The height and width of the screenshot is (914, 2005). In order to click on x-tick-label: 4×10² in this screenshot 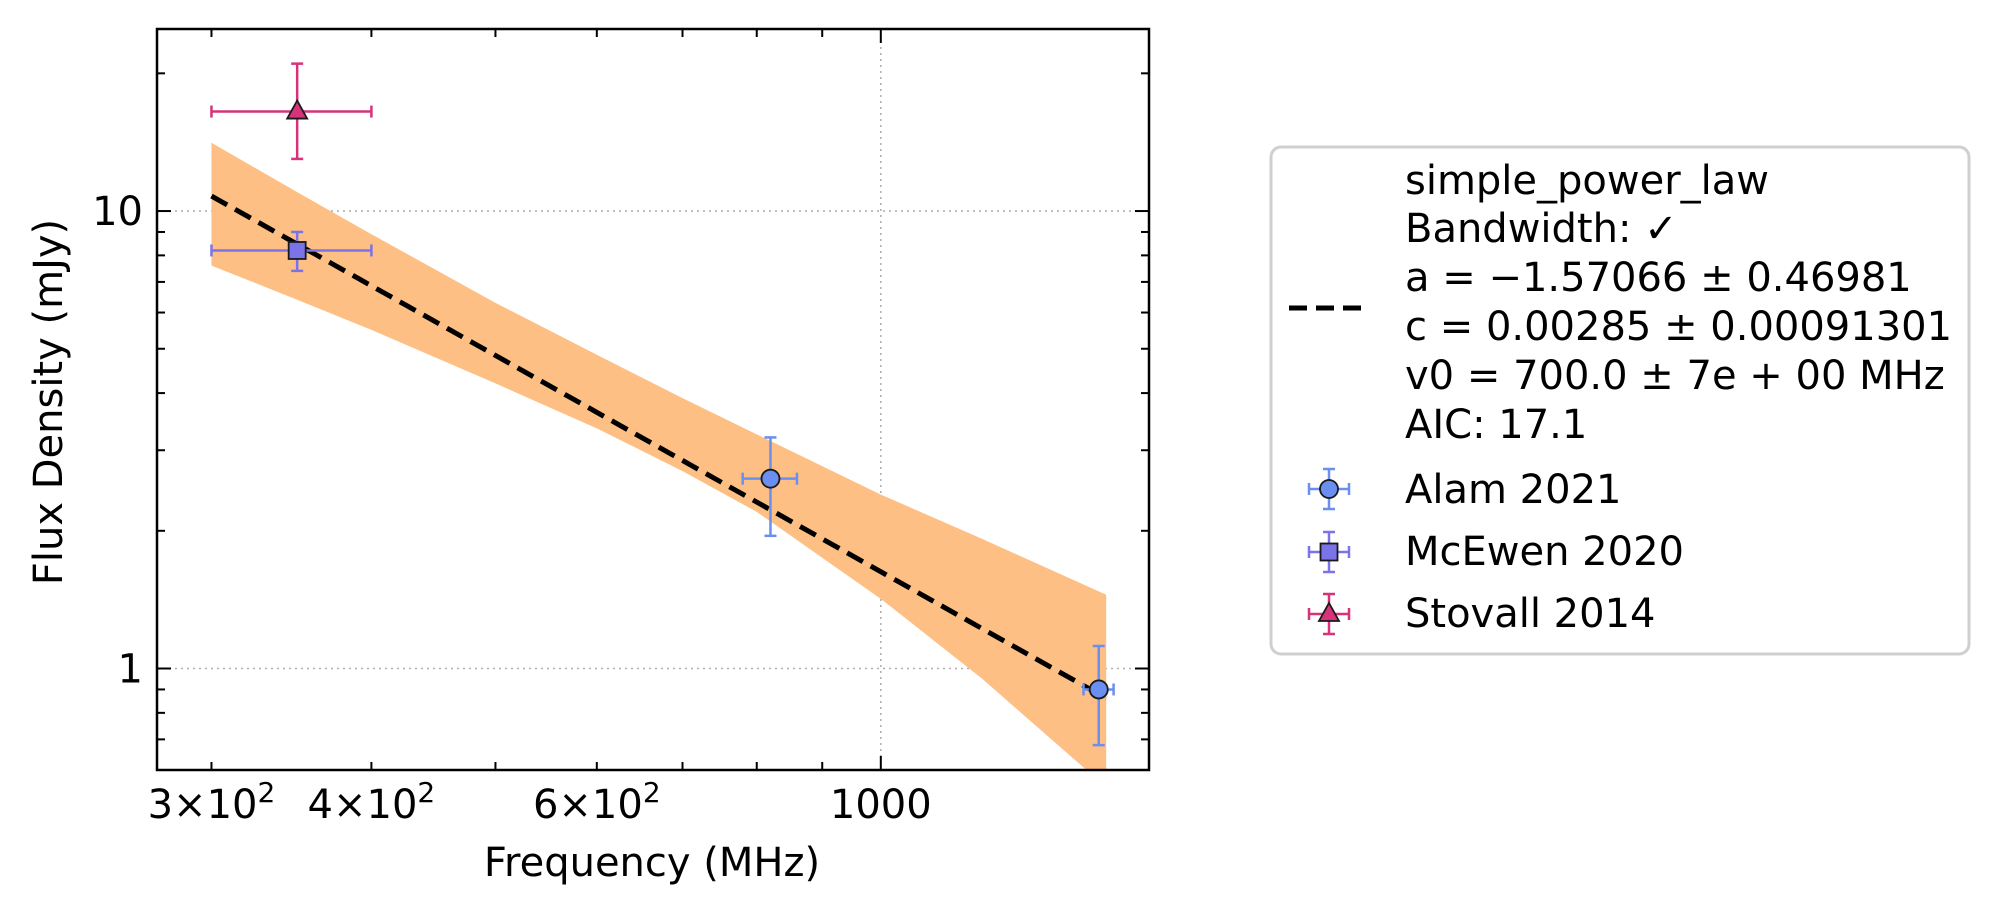, I will do `click(372, 802)`.